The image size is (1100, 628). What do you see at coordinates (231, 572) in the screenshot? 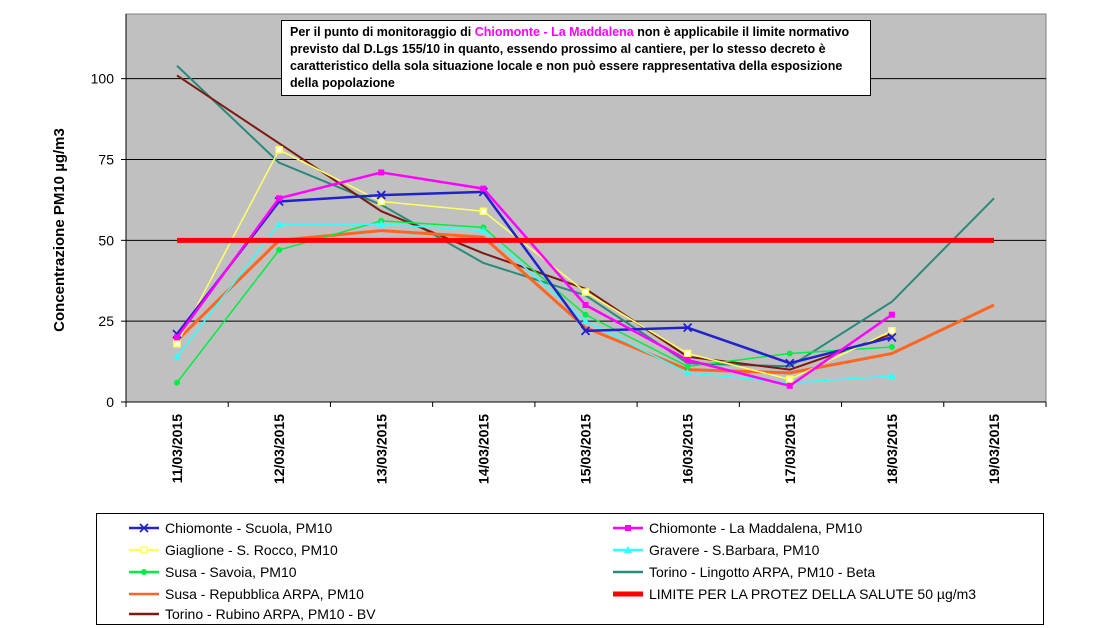
I see `legend-label: Susa - Savoia, PM10` at bounding box center [231, 572].